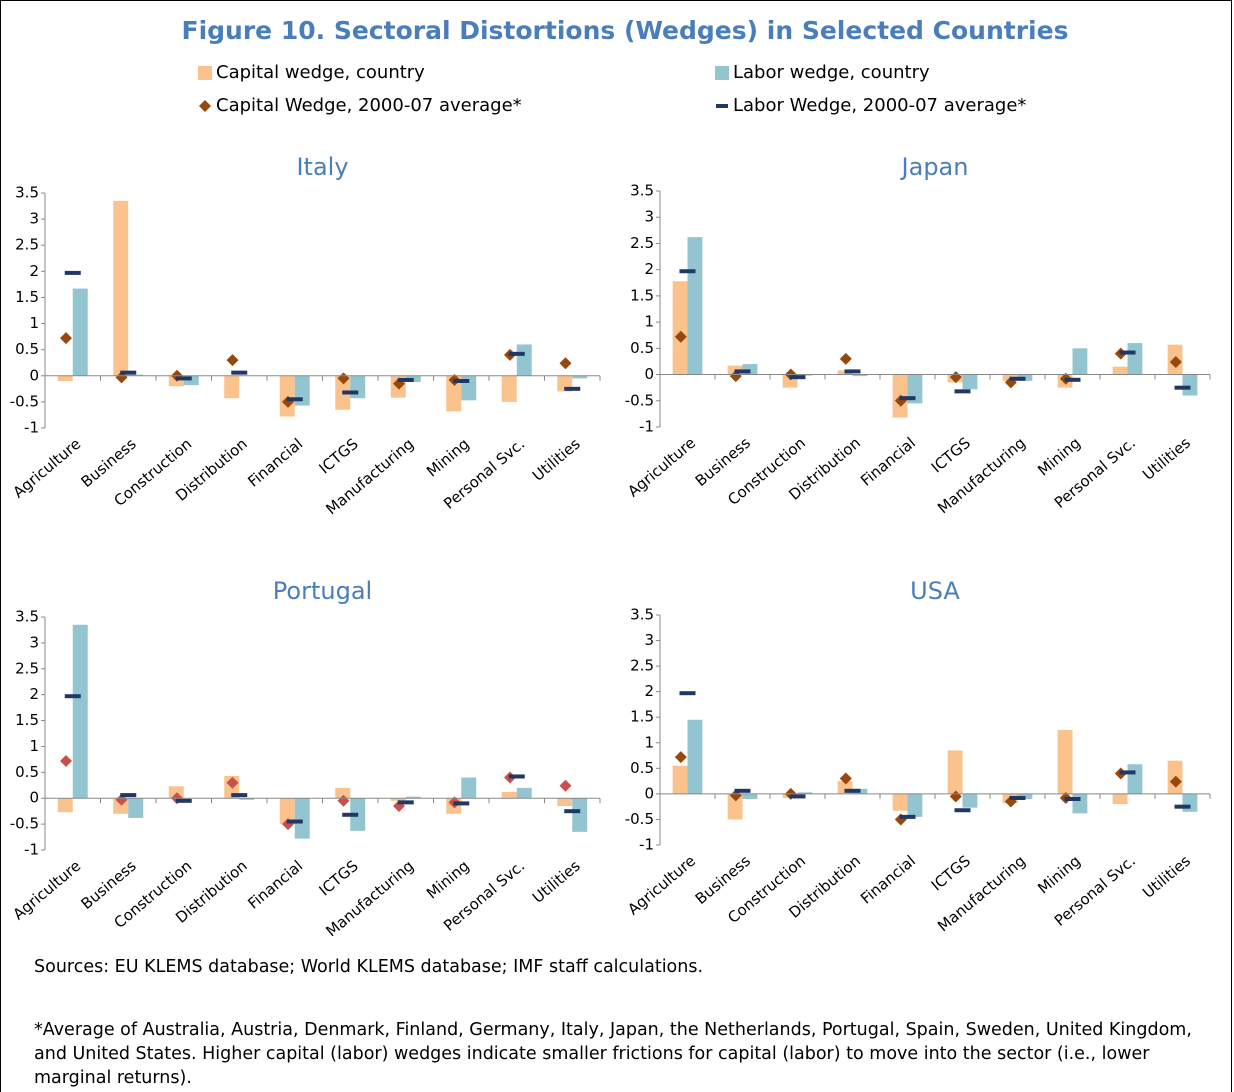 The height and width of the screenshot is (1092, 1234). Describe the element at coordinates (322, 167) in the screenshot. I see `panel-title: Italy` at that location.